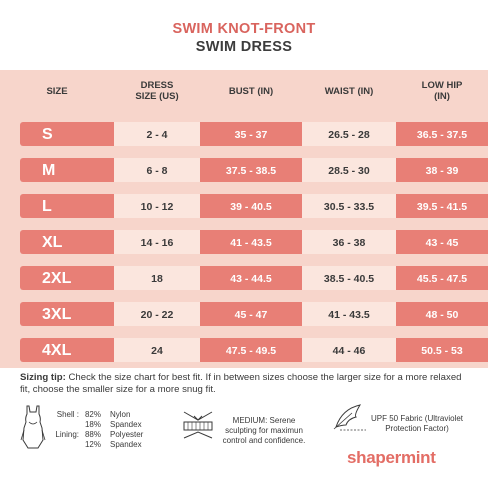 Image resolution: width=488 pixels, height=488 pixels. I want to click on brand-logo: shapermint, so click(391, 457).